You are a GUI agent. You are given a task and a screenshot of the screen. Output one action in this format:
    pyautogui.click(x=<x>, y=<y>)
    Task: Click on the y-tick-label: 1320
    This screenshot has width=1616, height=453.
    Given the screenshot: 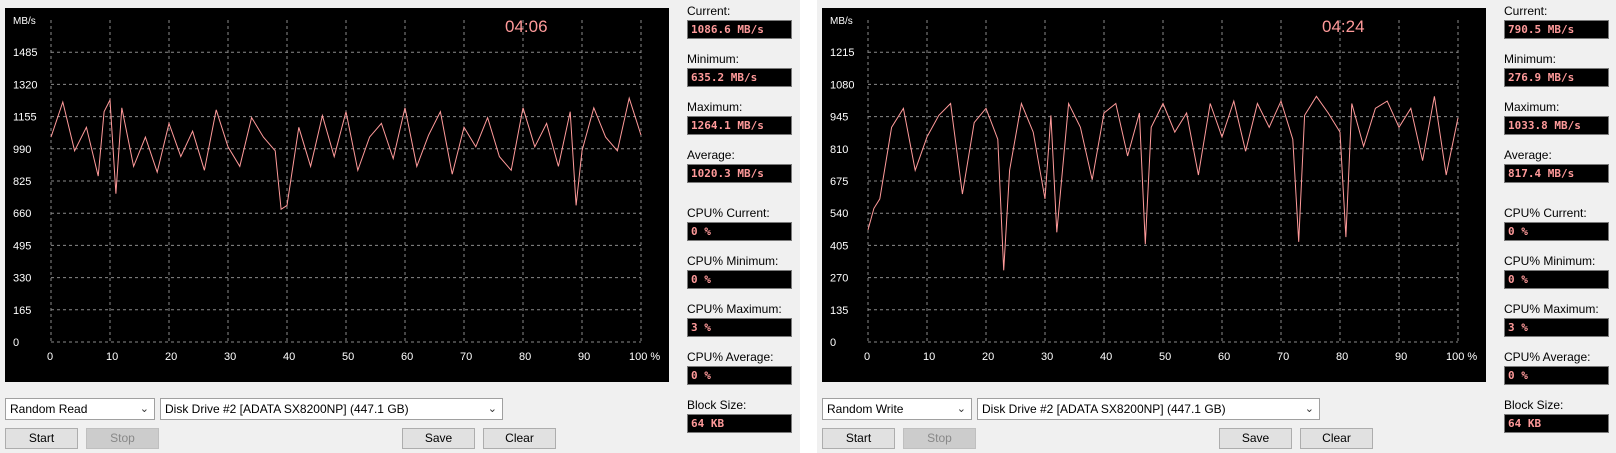 What is the action you would take?
    pyautogui.click(x=25, y=85)
    